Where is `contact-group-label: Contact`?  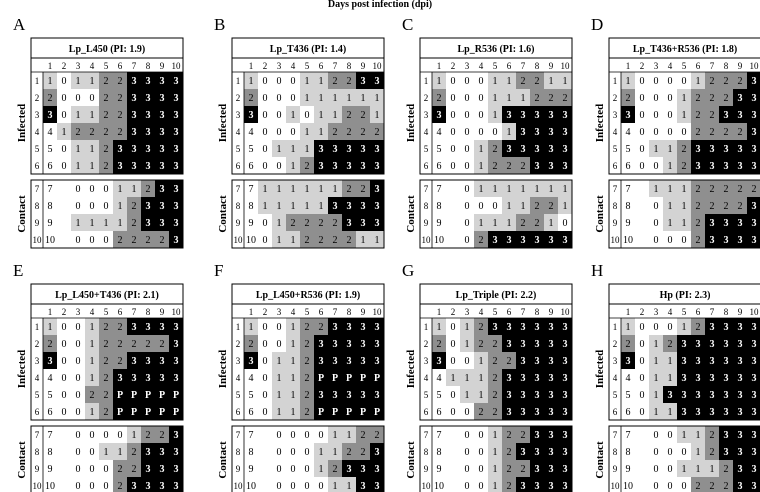
contact-group-label: Contact is located at coordinates (600, 460).